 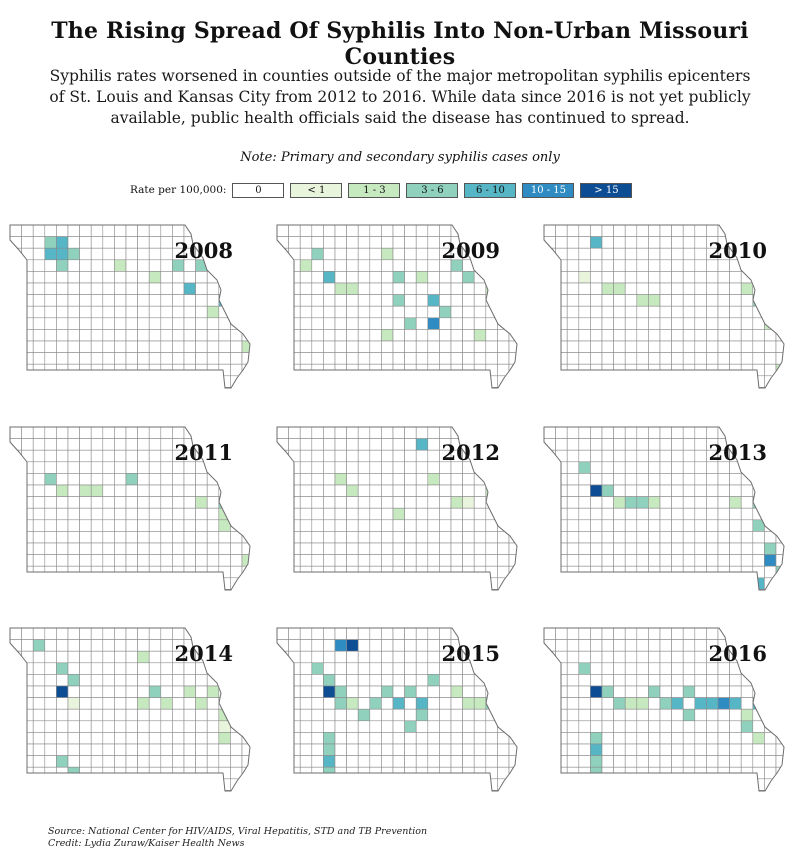 What do you see at coordinates (397, 508) in the screenshot?
I see `missouri-map-svg` at bounding box center [397, 508].